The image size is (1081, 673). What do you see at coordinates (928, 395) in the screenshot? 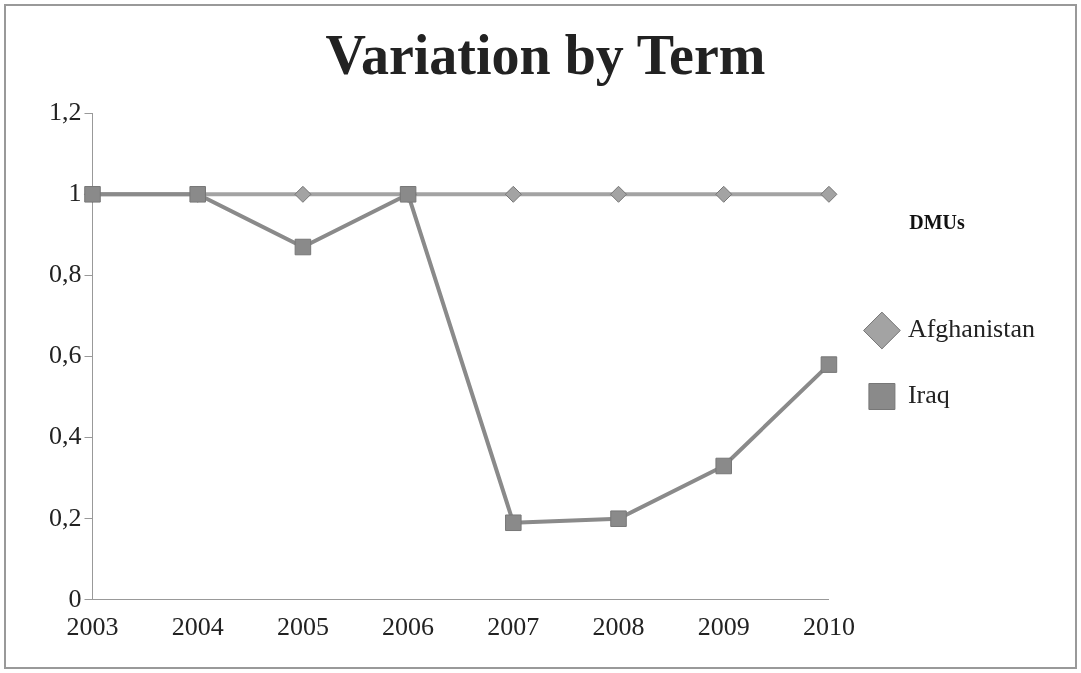
I see `legend-label: Iraq` at bounding box center [928, 395].